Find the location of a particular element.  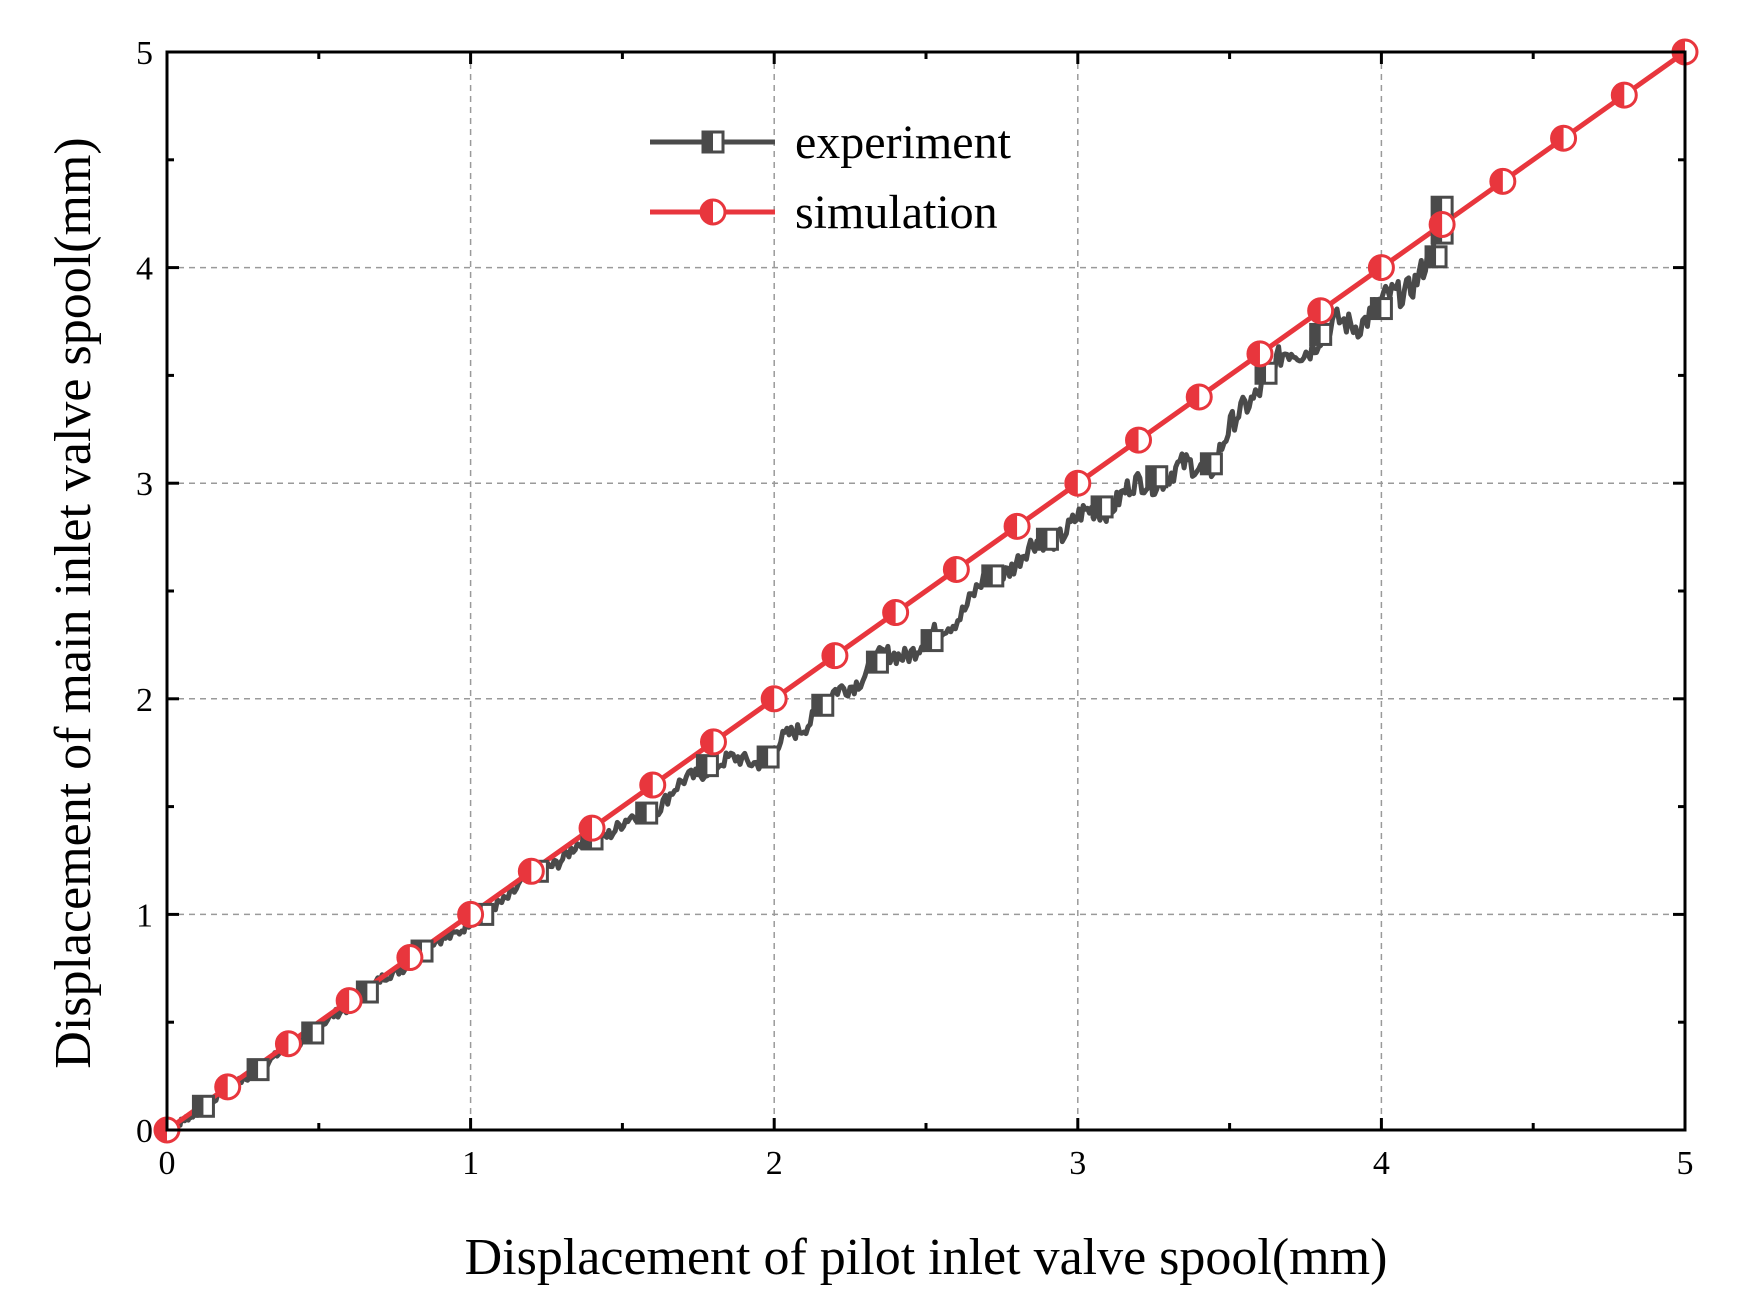

x-tick-label: 0 is located at coordinates (167, 1163).